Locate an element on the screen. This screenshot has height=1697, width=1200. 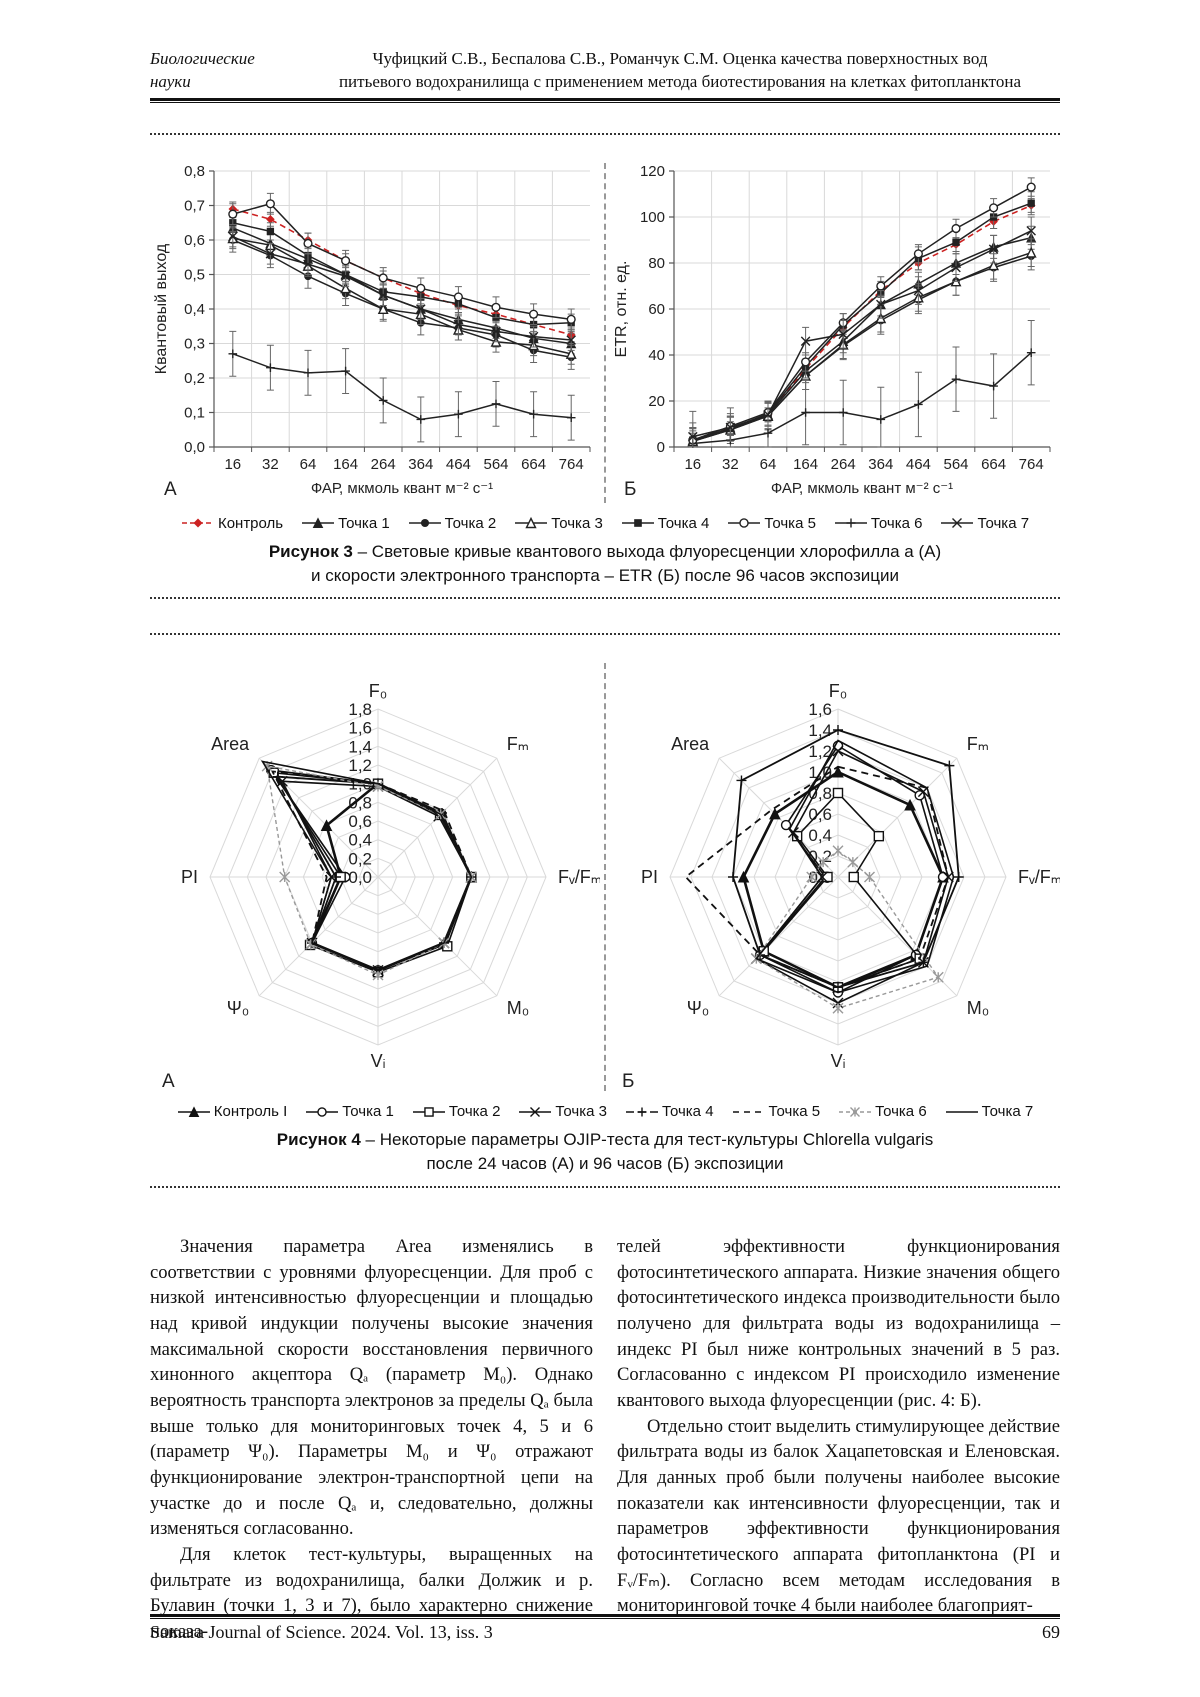
page-number: 69 is located at coordinates (1051, 1632).